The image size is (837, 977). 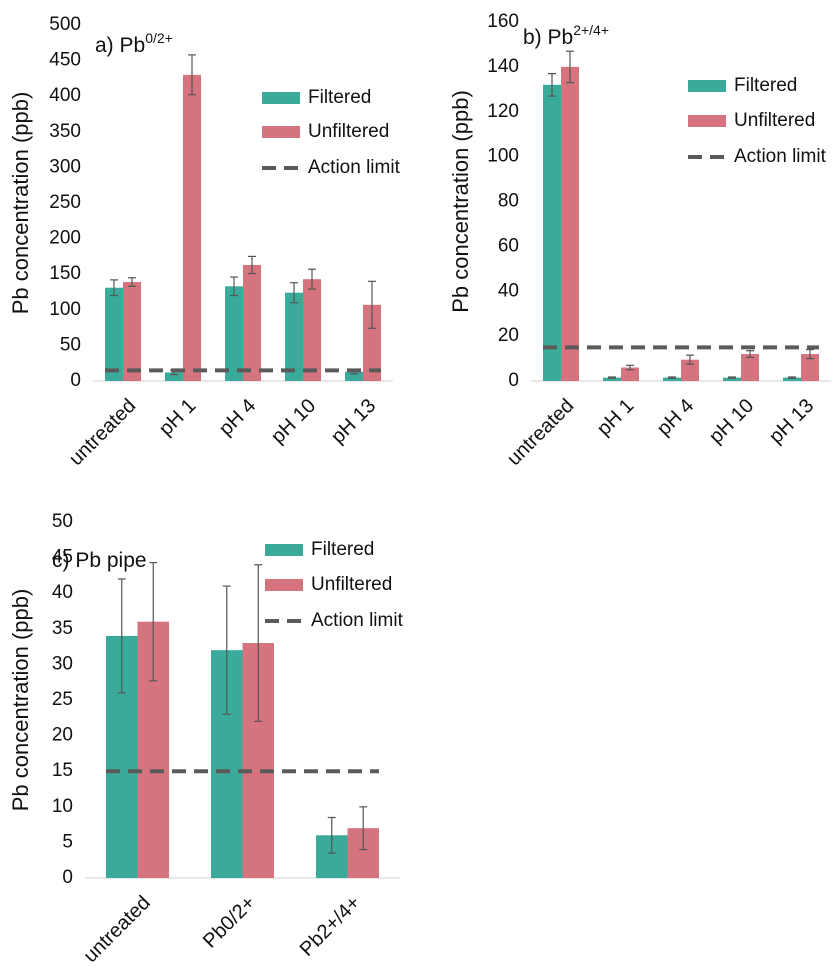 What do you see at coordinates (62, 806) in the screenshot?
I see `y-tick-label: 10` at bounding box center [62, 806].